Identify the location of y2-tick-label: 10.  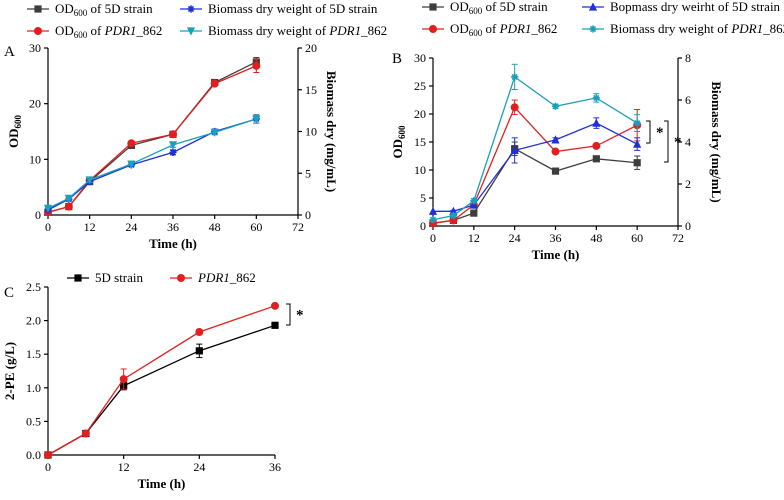
(311, 132).